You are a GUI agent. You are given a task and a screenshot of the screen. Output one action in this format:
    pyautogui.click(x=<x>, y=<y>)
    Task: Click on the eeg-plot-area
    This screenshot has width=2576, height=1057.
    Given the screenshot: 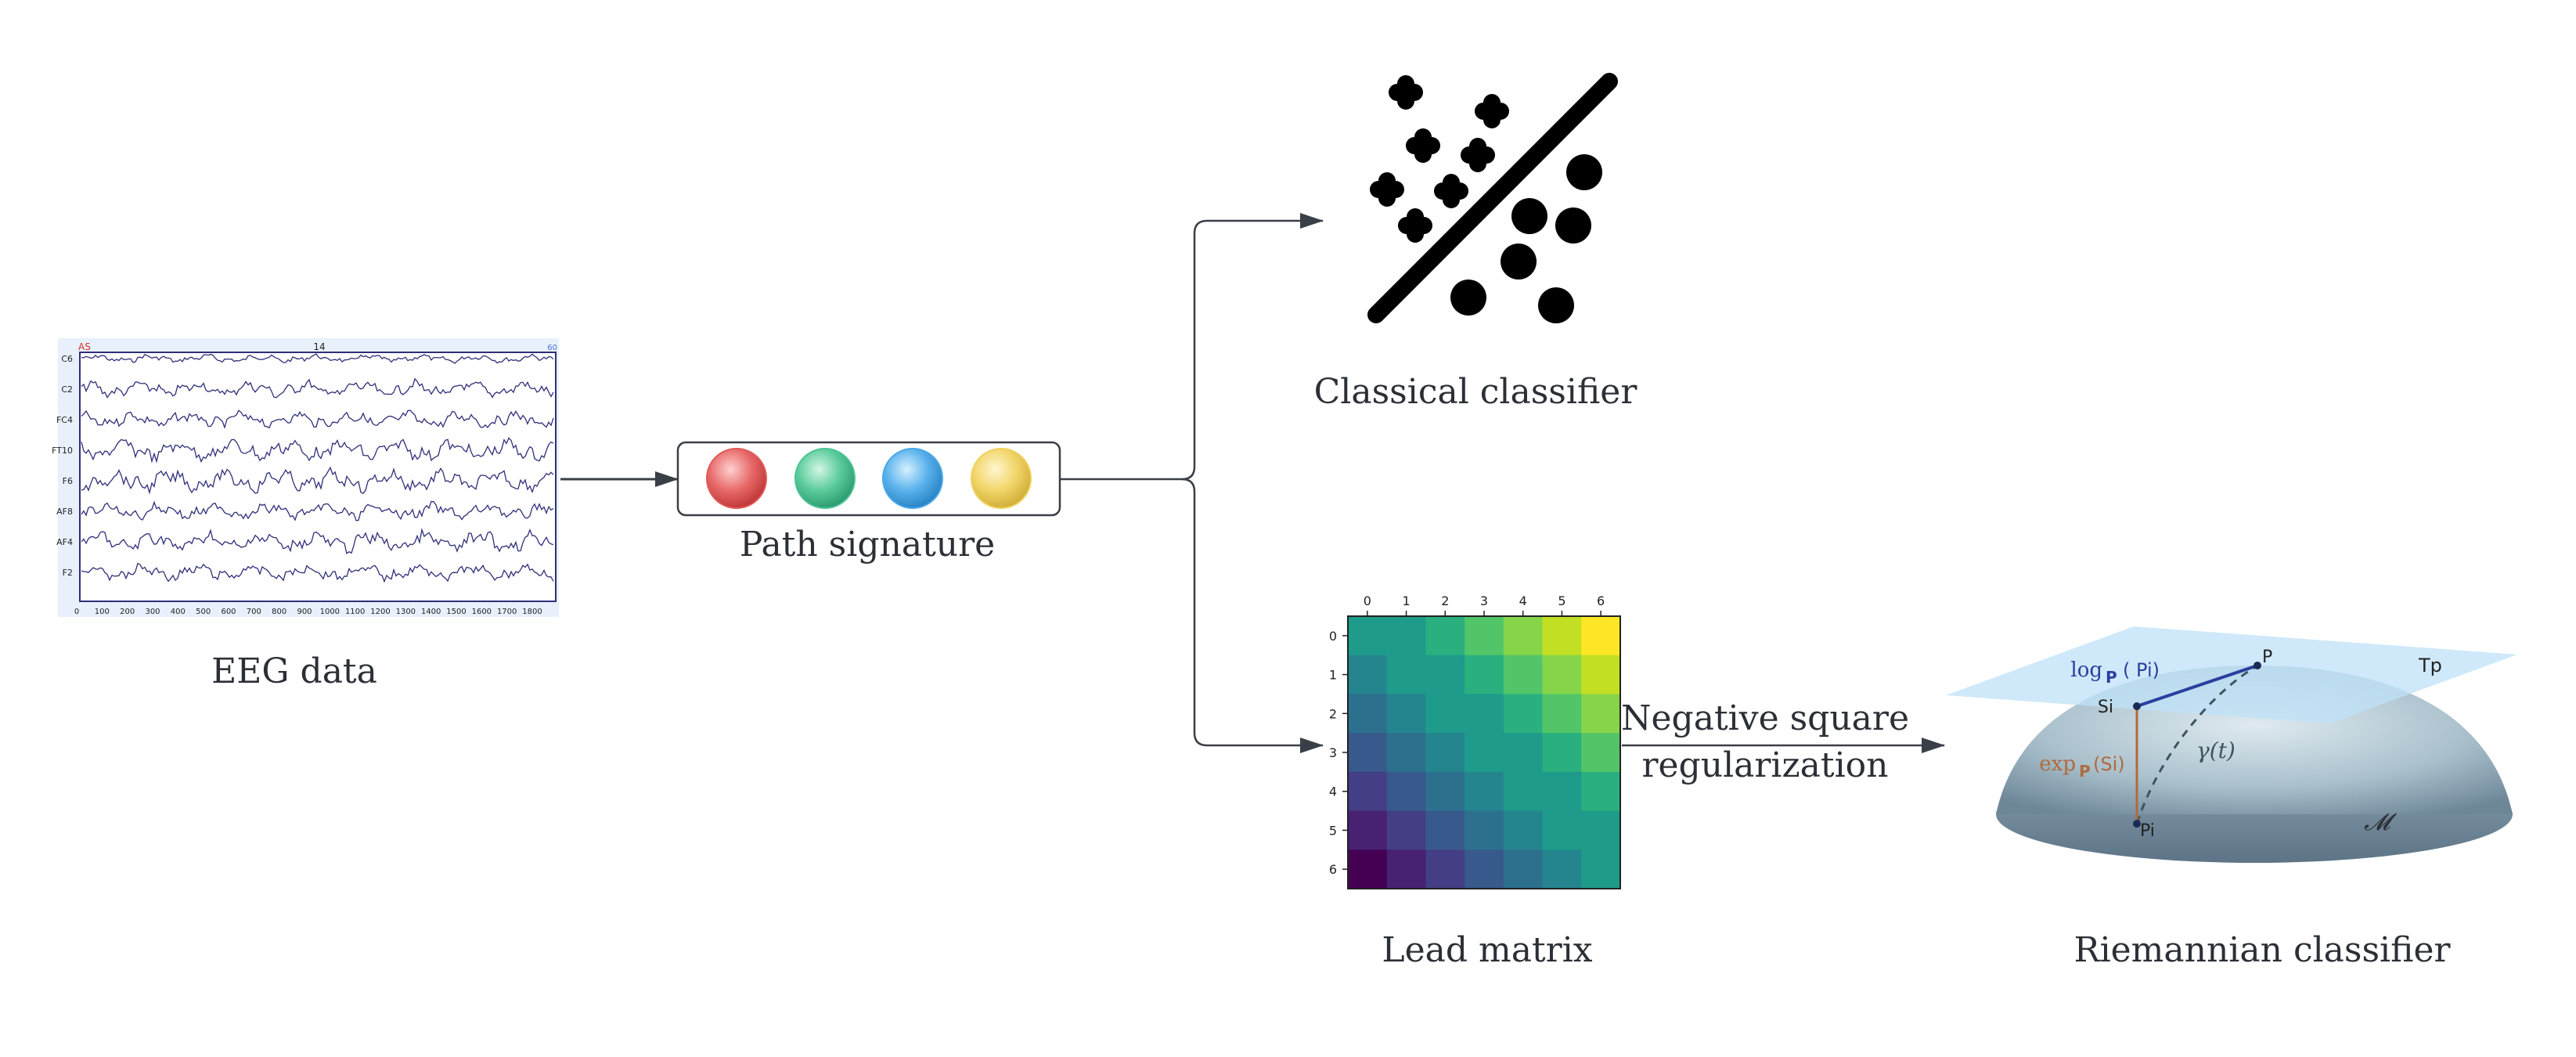 What is the action you would take?
    pyautogui.click(x=318, y=477)
    